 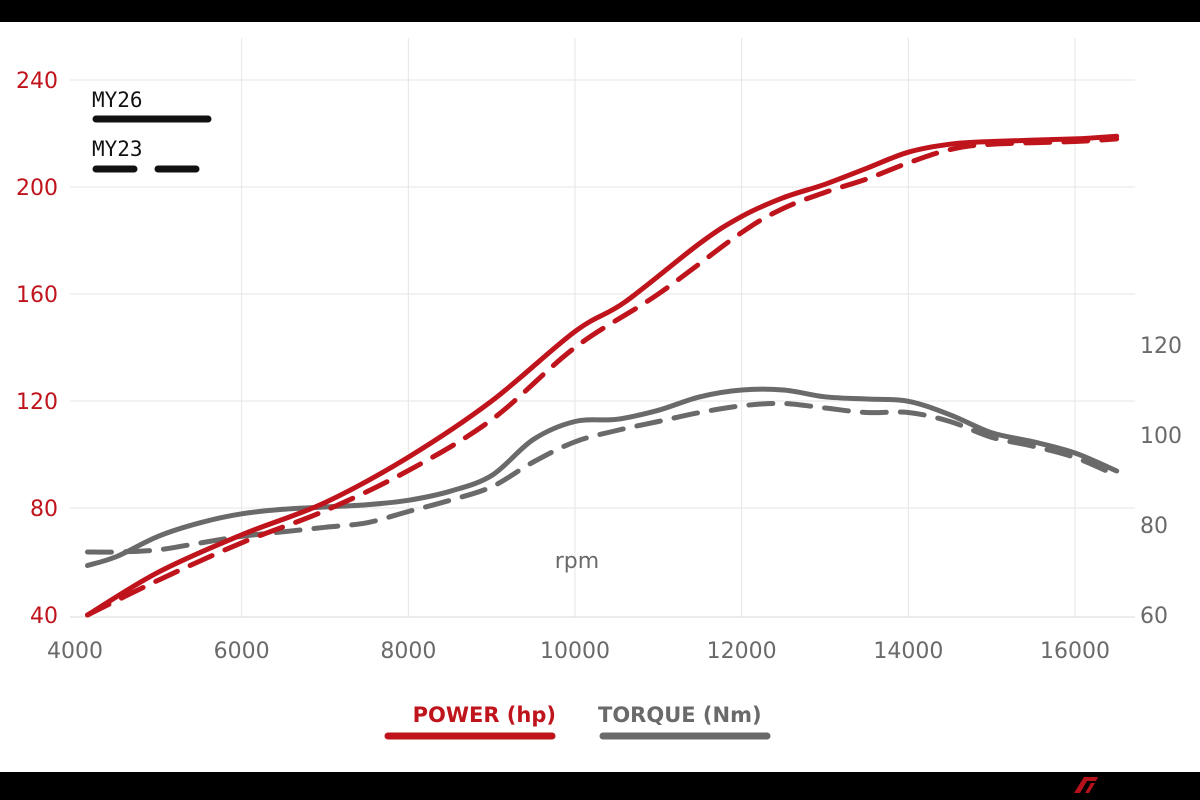 What do you see at coordinates (1075, 651) in the screenshot?
I see `x-tick-label: 16000` at bounding box center [1075, 651].